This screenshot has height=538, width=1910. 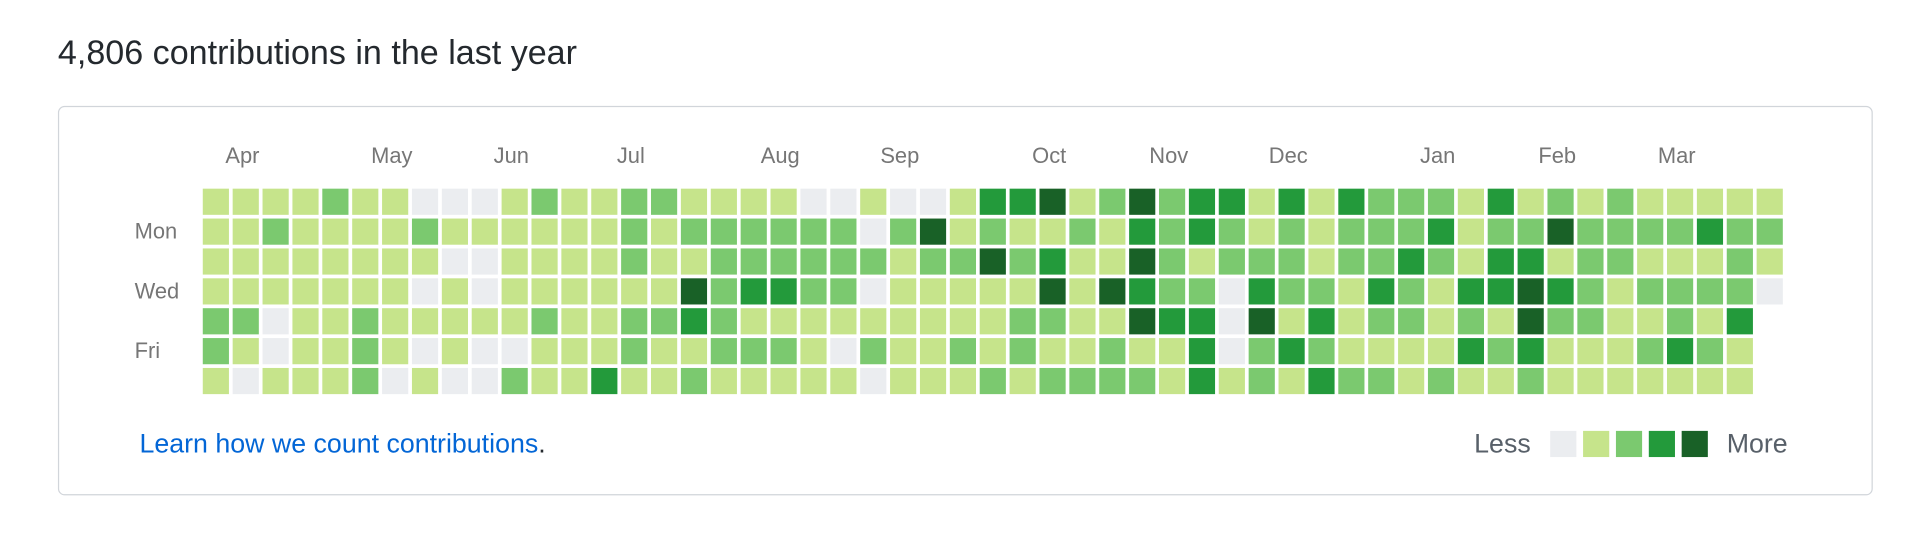 What do you see at coordinates (1288, 155) in the screenshot?
I see `month-label: Dec` at bounding box center [1288, 155].